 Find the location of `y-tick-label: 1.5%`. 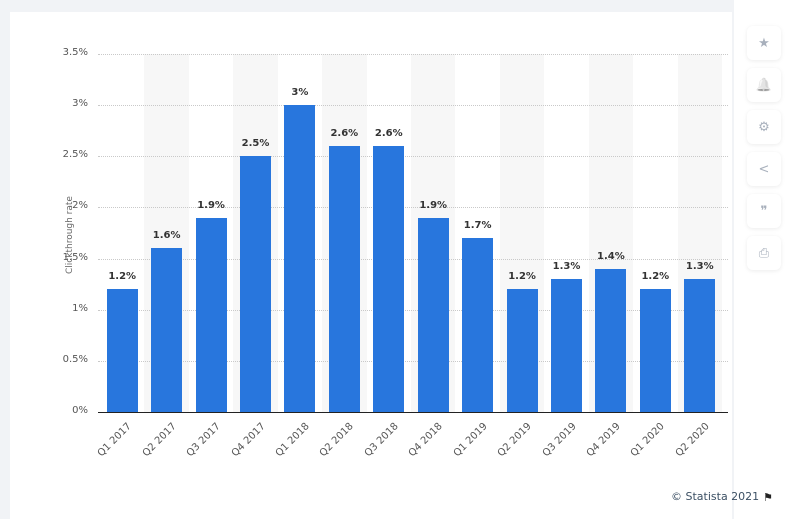

y-tick-label: 1.5% is located at coordinates (75, 257).